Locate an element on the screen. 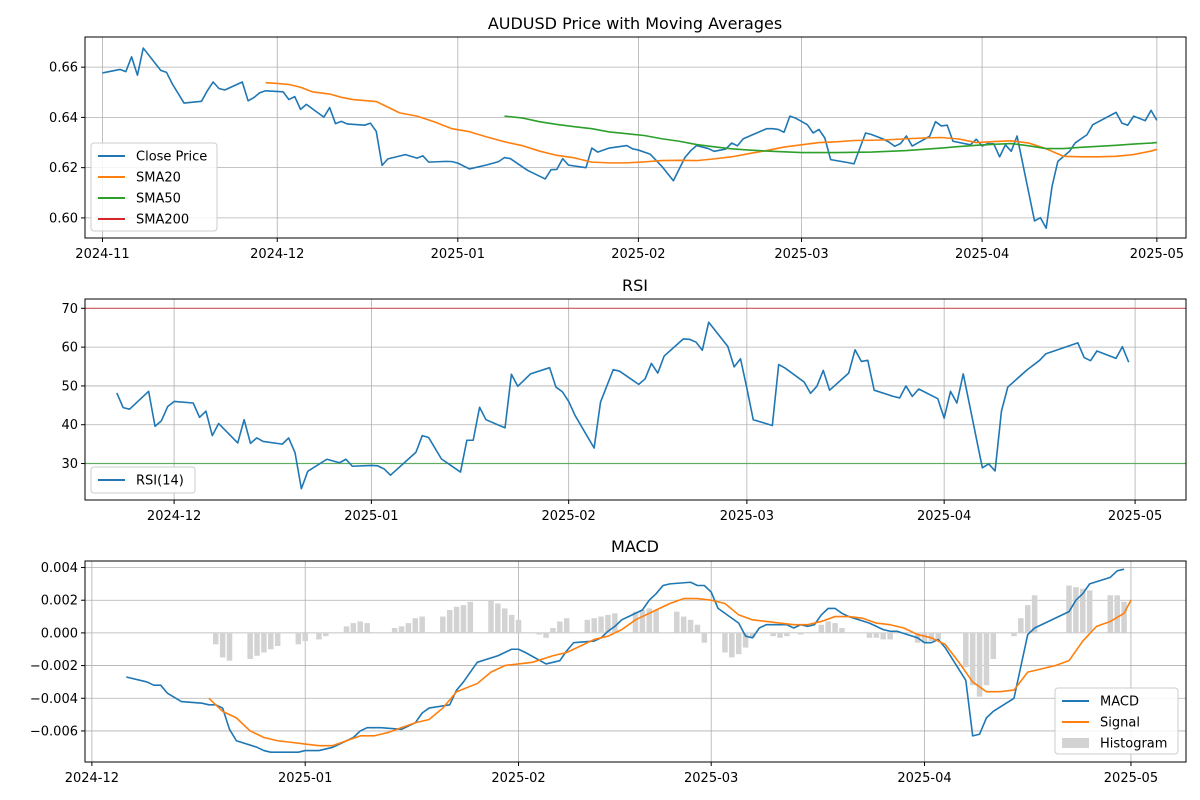  price-legend: Close Price SMA20 SMA50 SMA200 is located at coordinates (154, 187).